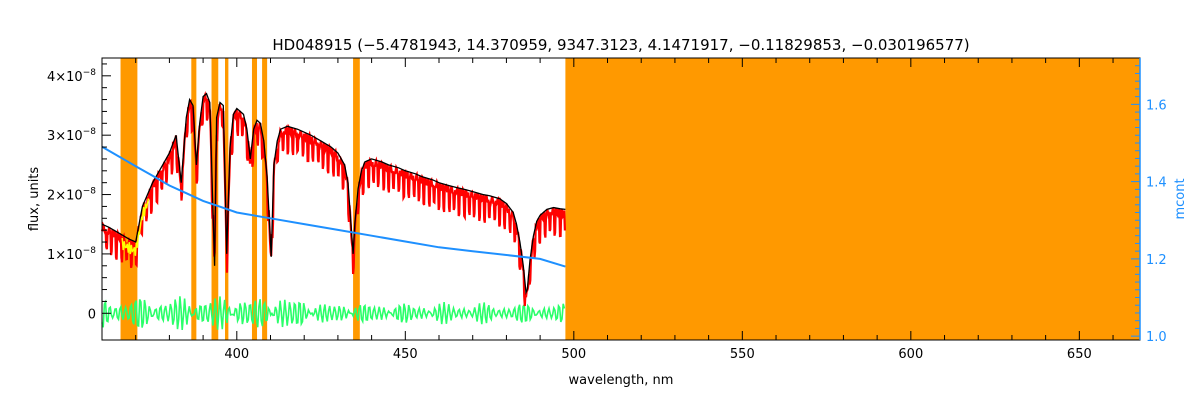  Describe the element at coordinates (1156, 337) in the screenshot. I see `y2-tick-label: 1.0` at that location.